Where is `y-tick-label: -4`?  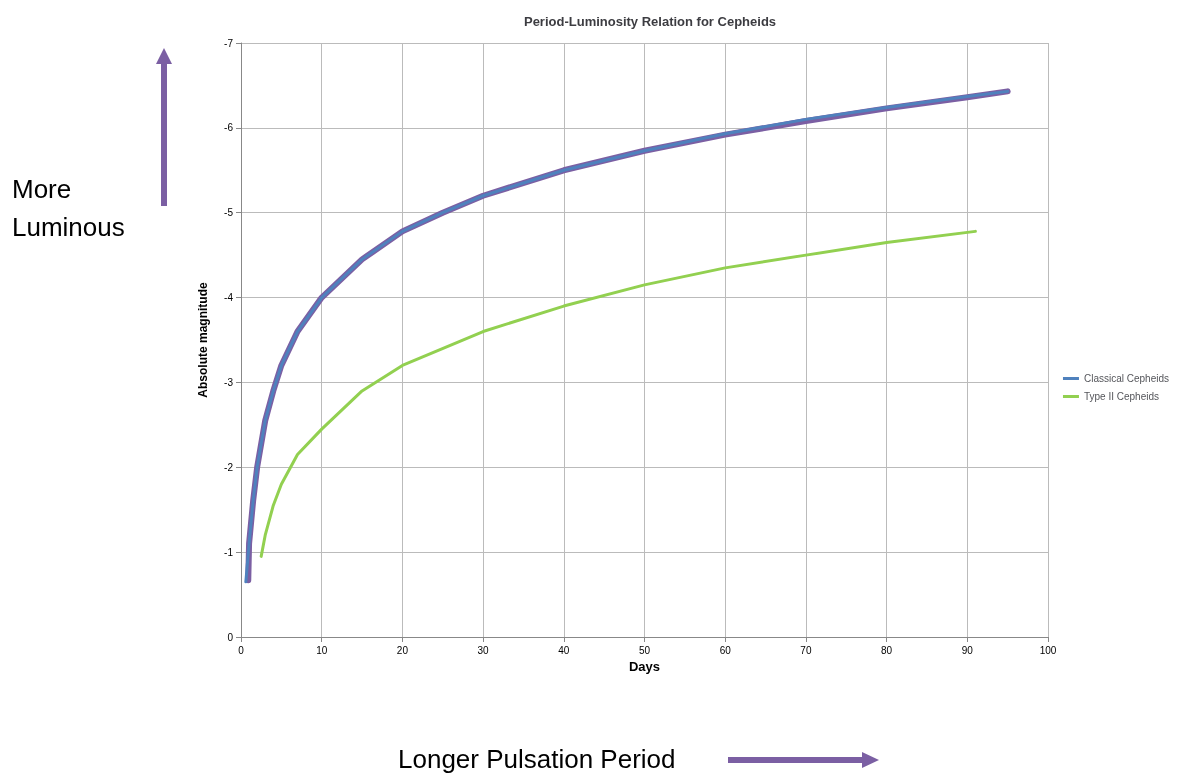 y-tick-label: -4 is located at coordinates (229, 298).